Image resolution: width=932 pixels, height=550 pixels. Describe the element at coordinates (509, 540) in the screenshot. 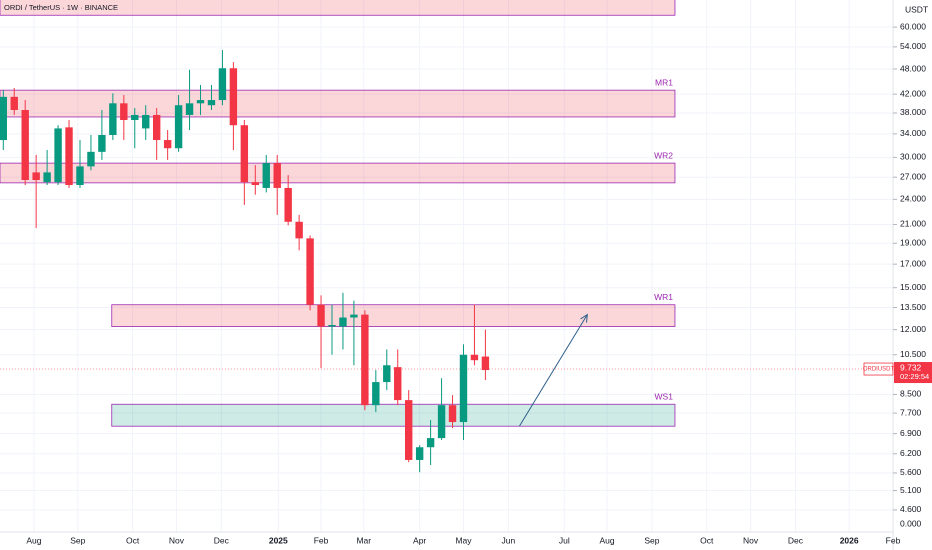

I see `x-tick-label: Jun` at that location.